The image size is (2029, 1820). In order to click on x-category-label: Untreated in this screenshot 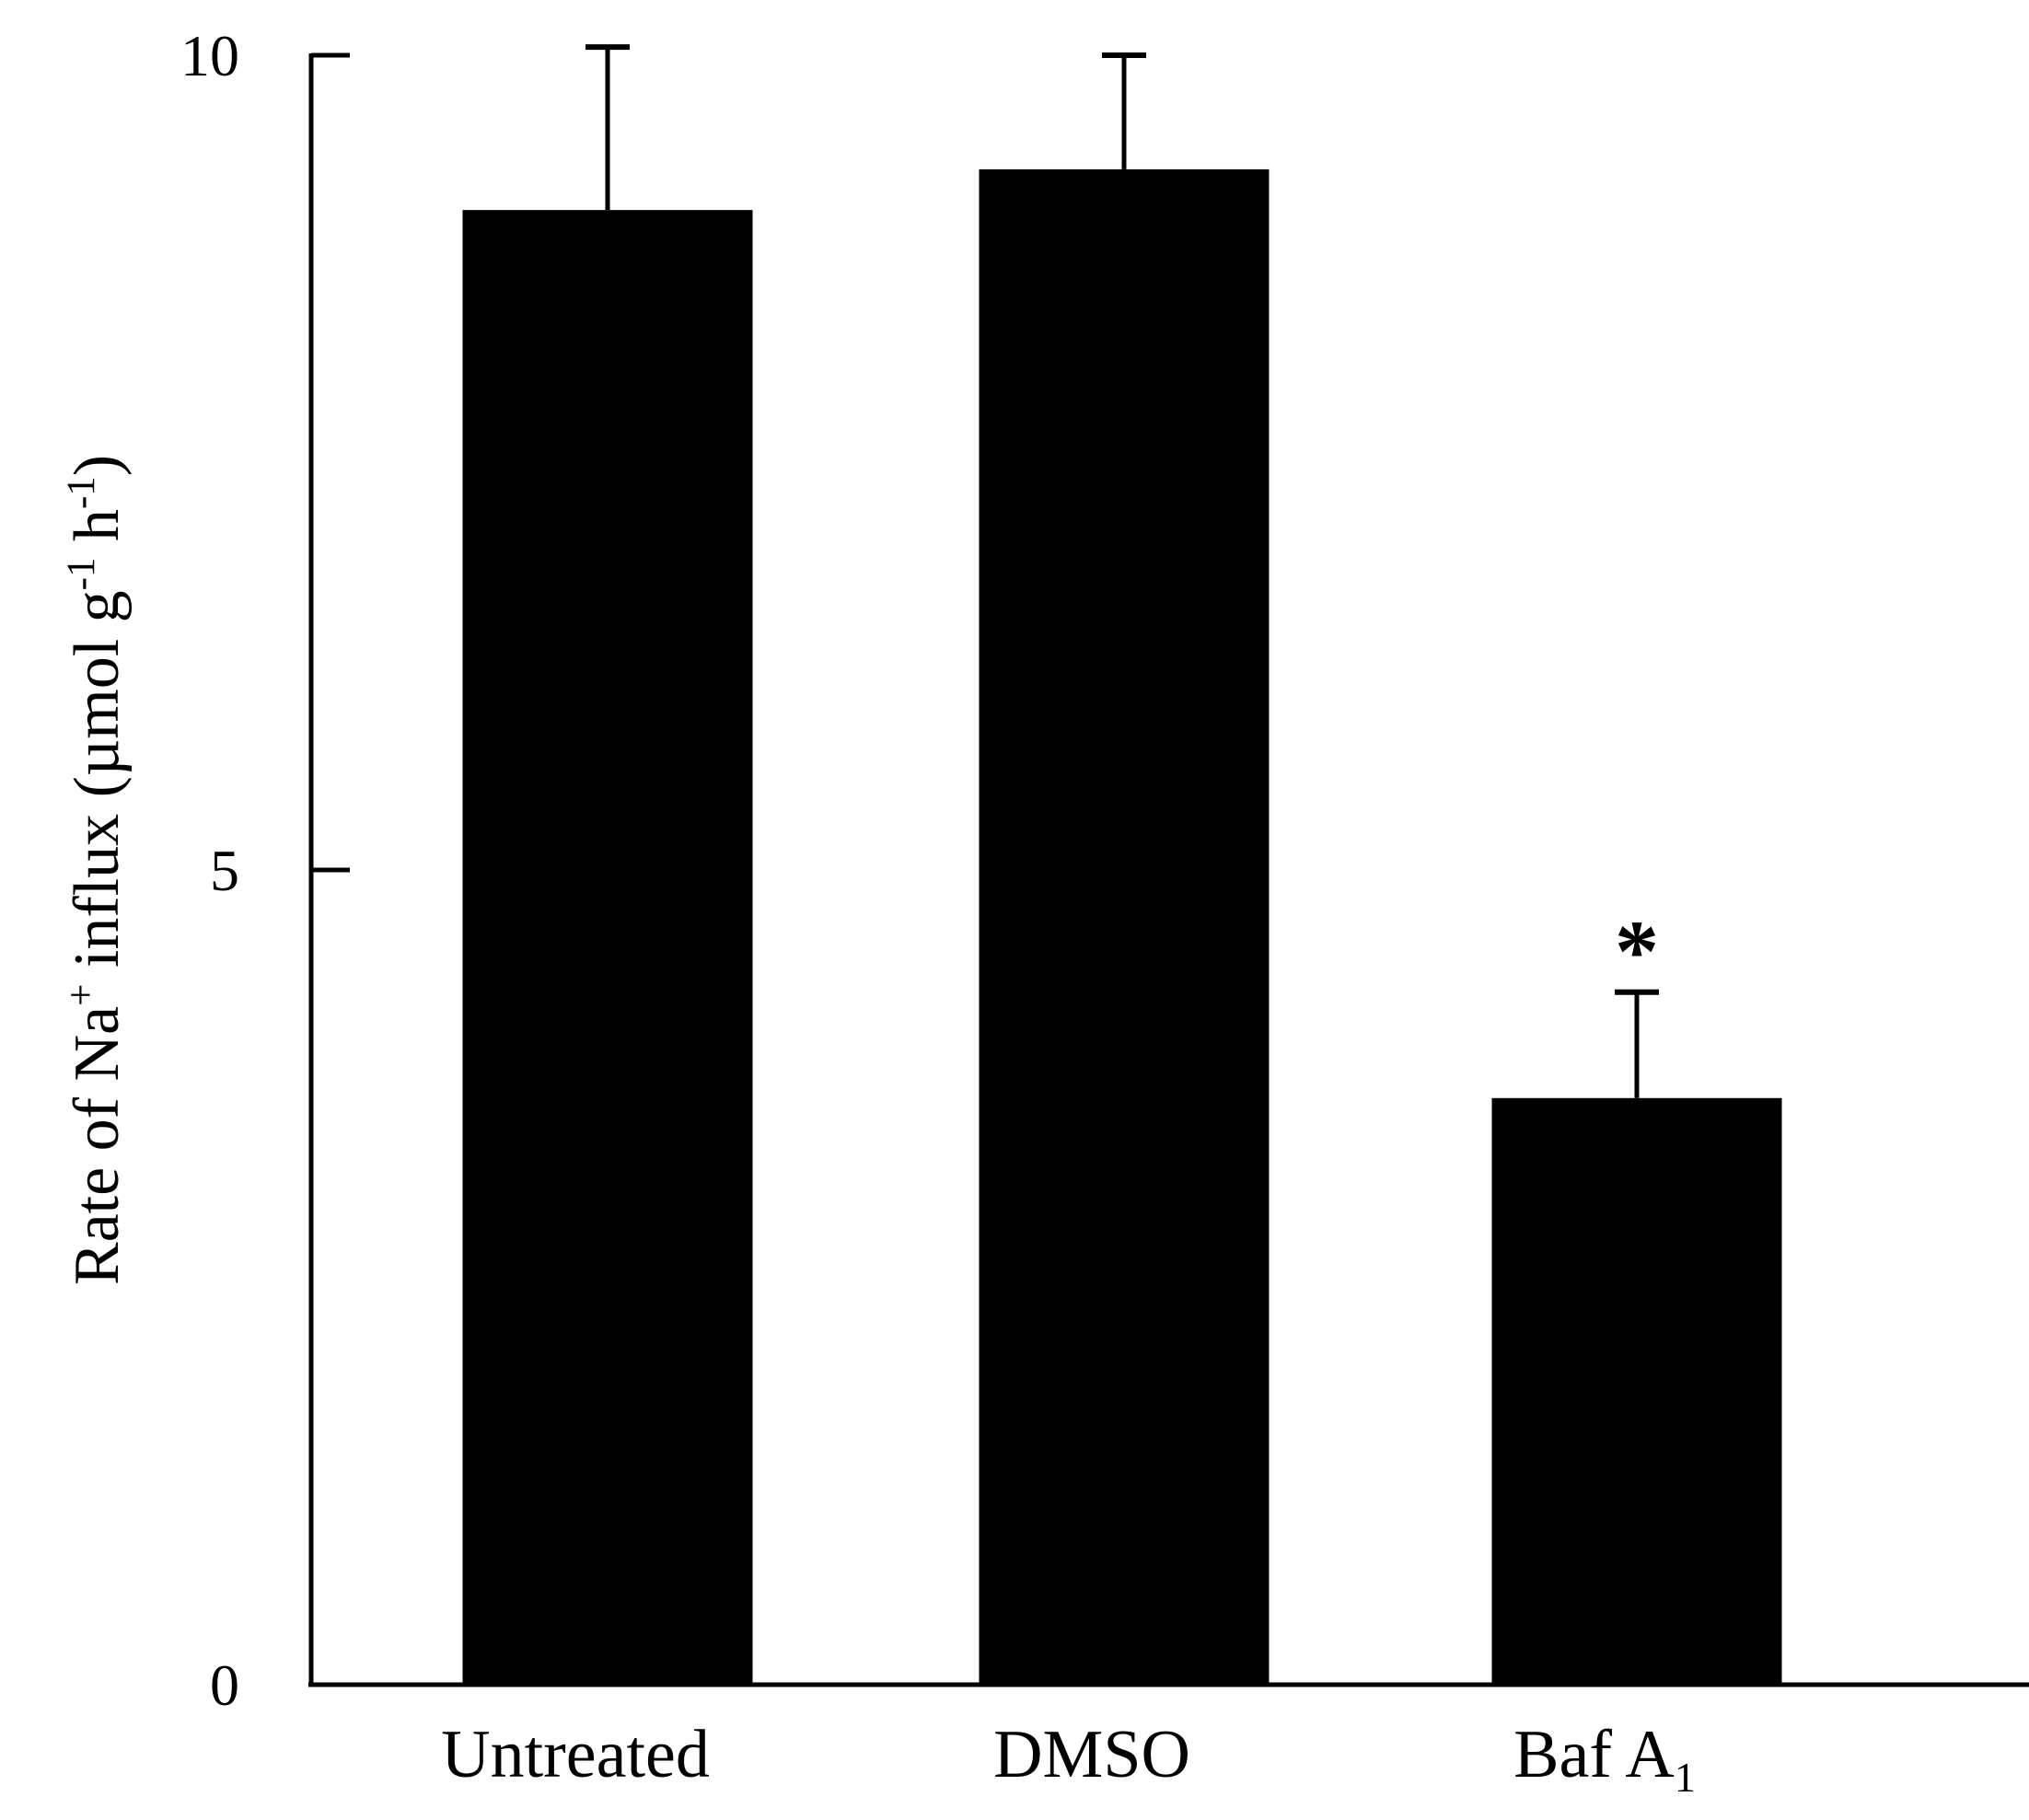, I will do `click(575, 1754)`.